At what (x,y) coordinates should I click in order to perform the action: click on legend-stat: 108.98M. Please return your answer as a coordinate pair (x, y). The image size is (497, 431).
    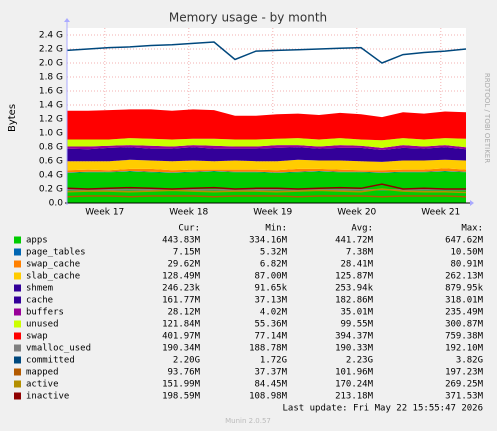
    Looking at the image, I should click on (268, 397).